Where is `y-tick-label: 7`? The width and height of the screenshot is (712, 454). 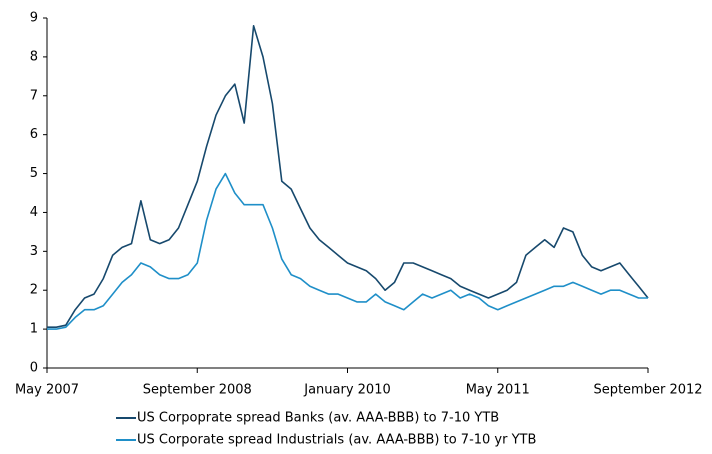
y-tick-label: 7 is located at coordinates (34, 95).